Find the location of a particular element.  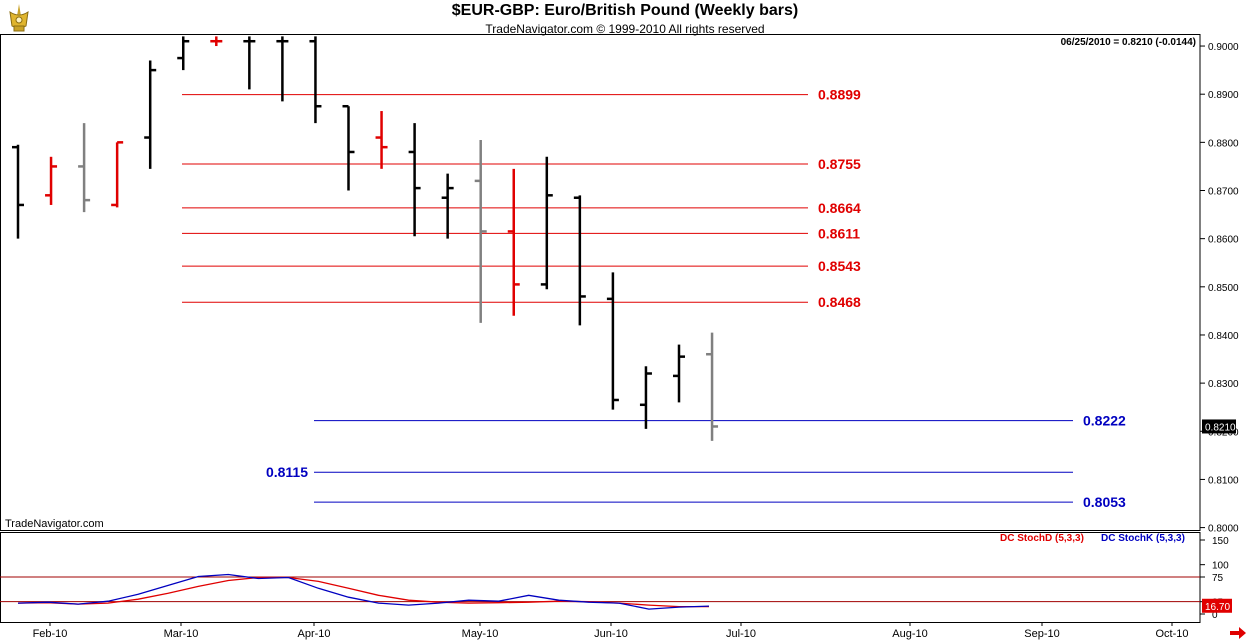

stochd-legend: DC StochD (5,3,3) is located at coordinates (1042, 538).